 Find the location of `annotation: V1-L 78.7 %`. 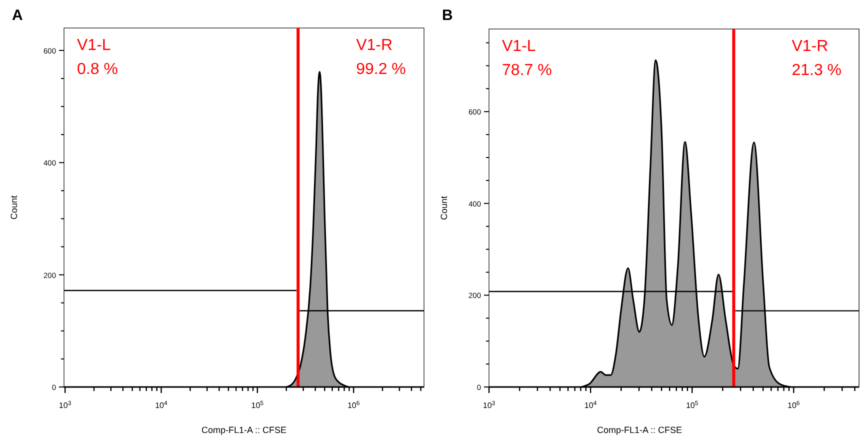

annotation: V1-L 78.7 % is located at coordinates (527, 58).